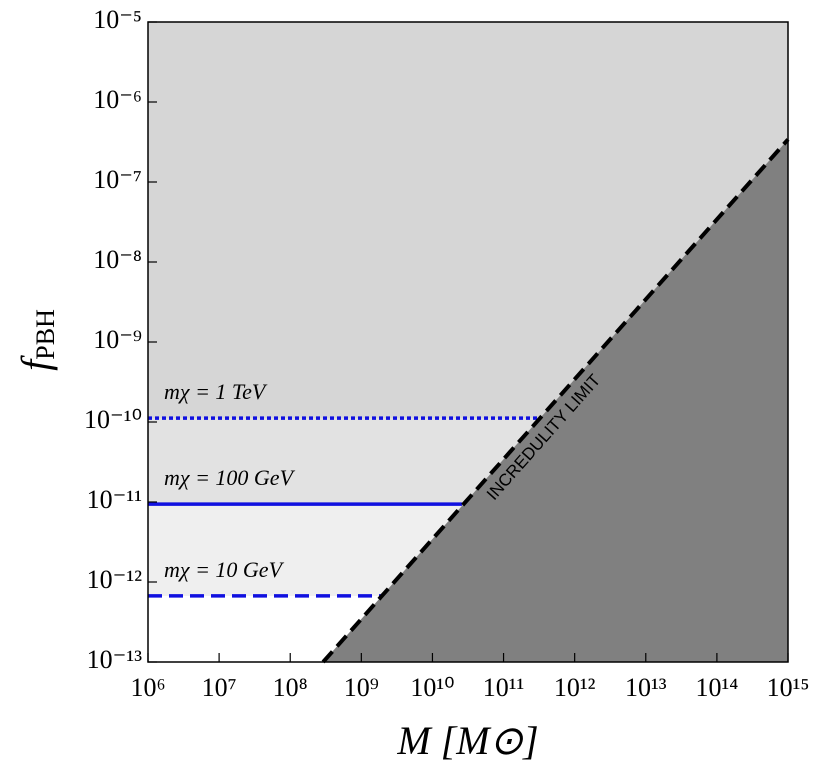 The height and width of the screenshot is (777, 822). Describe the element at coordinates (115, 579) in the screenshot. I see `y-tick-label: 10⁻¹²` at that location.